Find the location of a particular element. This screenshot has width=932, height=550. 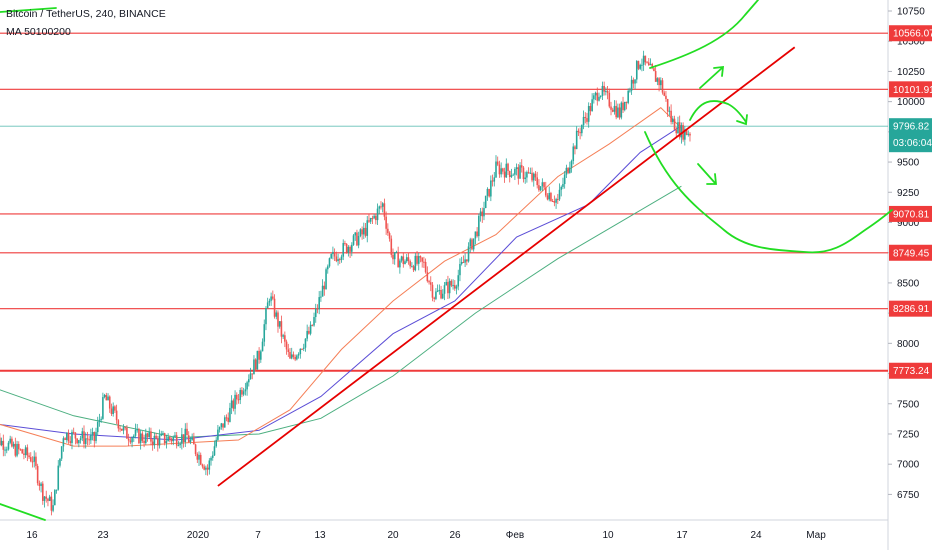

level-price-label: 10566.07 is located at coordinates (912, 34).